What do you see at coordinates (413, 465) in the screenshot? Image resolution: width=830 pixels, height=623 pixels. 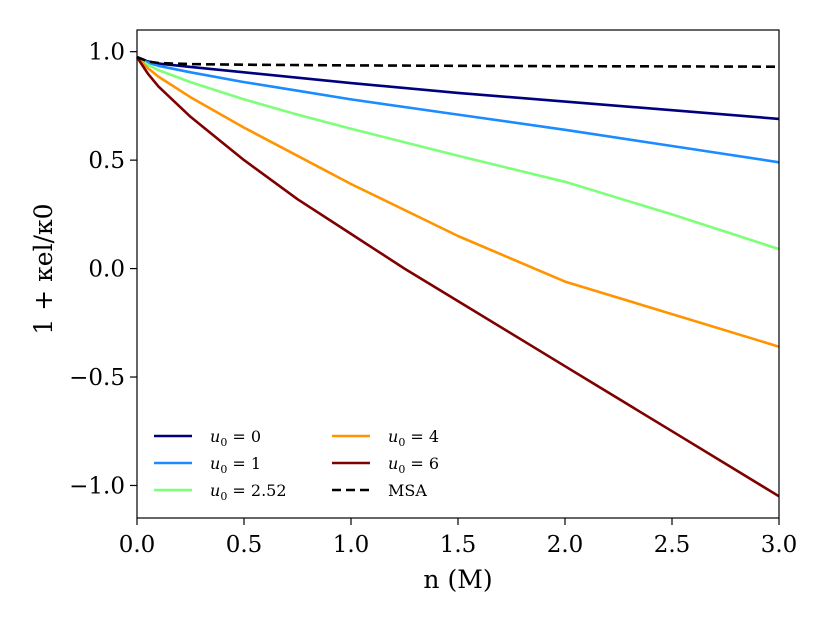 I see `legend-label-4: u0 = 6` at bounding box center [413, 465].